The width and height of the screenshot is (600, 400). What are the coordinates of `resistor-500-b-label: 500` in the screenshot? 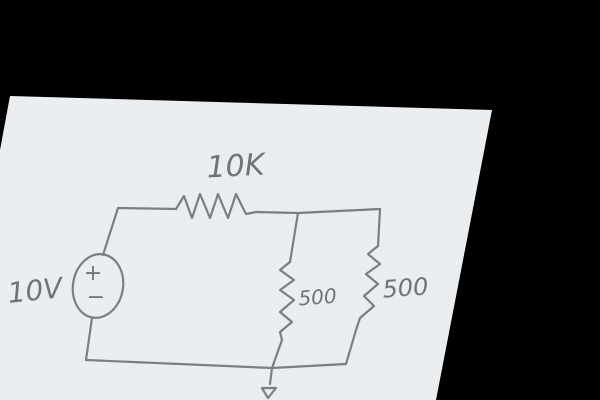 It's located at (406, 287).